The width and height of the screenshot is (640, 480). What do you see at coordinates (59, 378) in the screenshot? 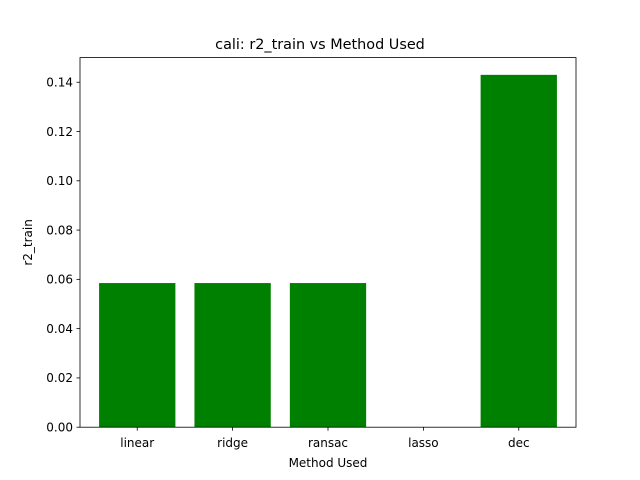
I see `y-tick-label-1: 0.02` at bounding box center [59, 378].